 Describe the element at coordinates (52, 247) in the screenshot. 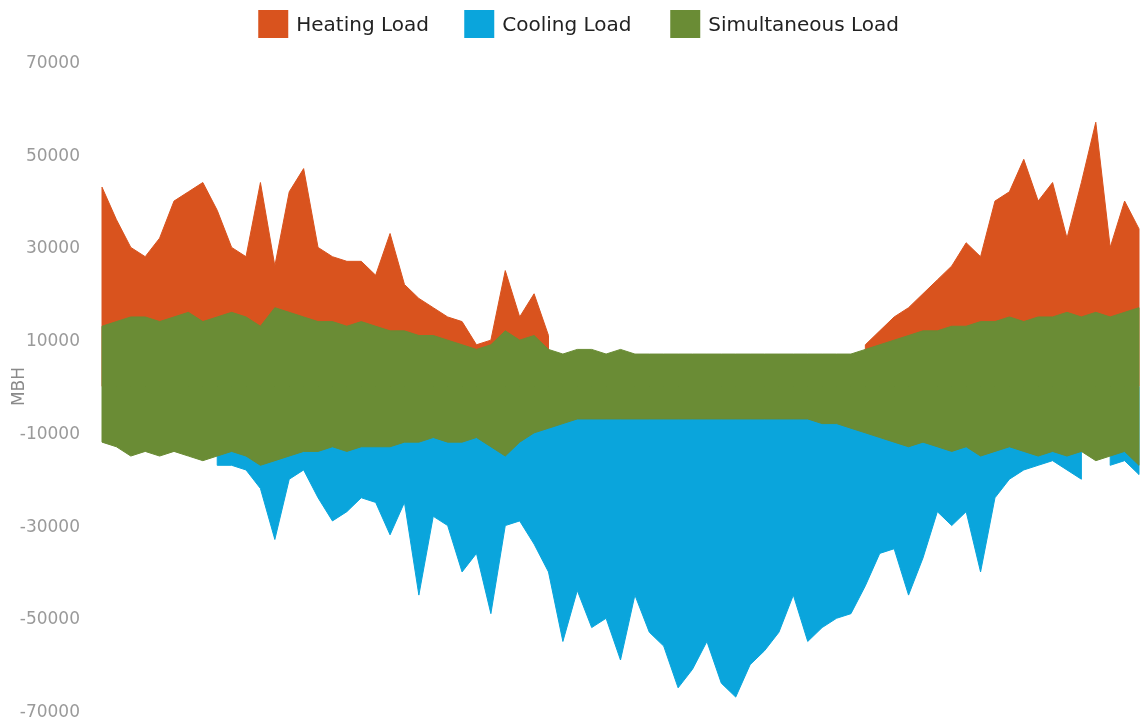

I see `y-tick-label: 30000` at that location.